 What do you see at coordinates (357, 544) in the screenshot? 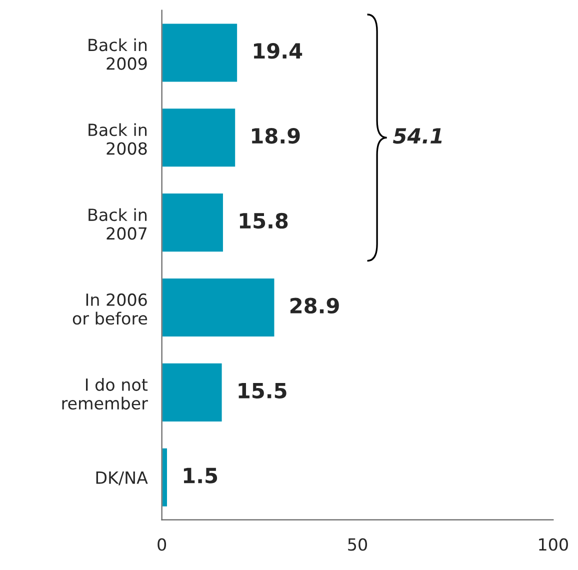
I see `x-tick-label: 50` at bounding box center [357, 544].